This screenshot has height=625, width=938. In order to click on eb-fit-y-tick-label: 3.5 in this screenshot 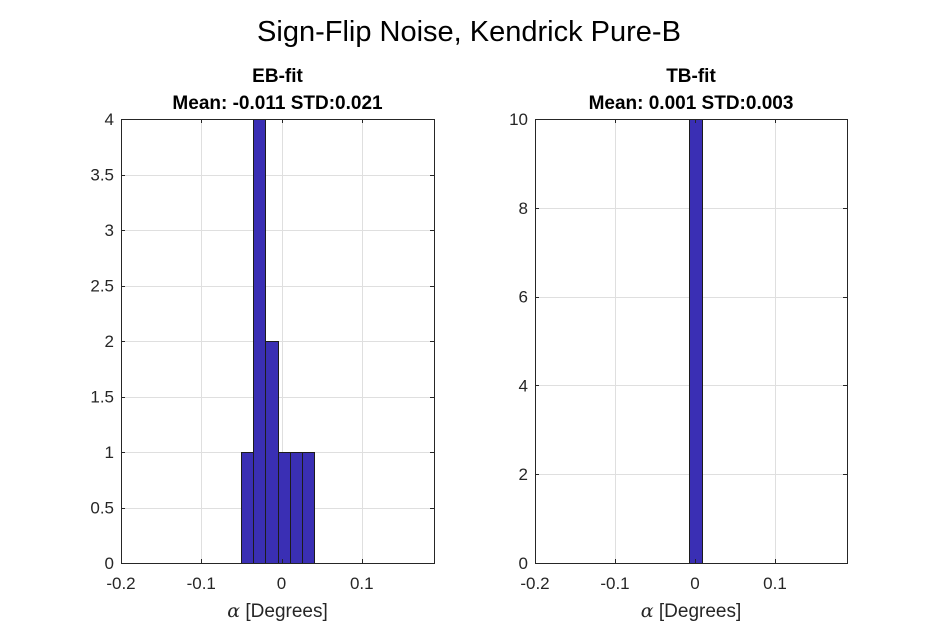, I will do `click(102, 175)`.